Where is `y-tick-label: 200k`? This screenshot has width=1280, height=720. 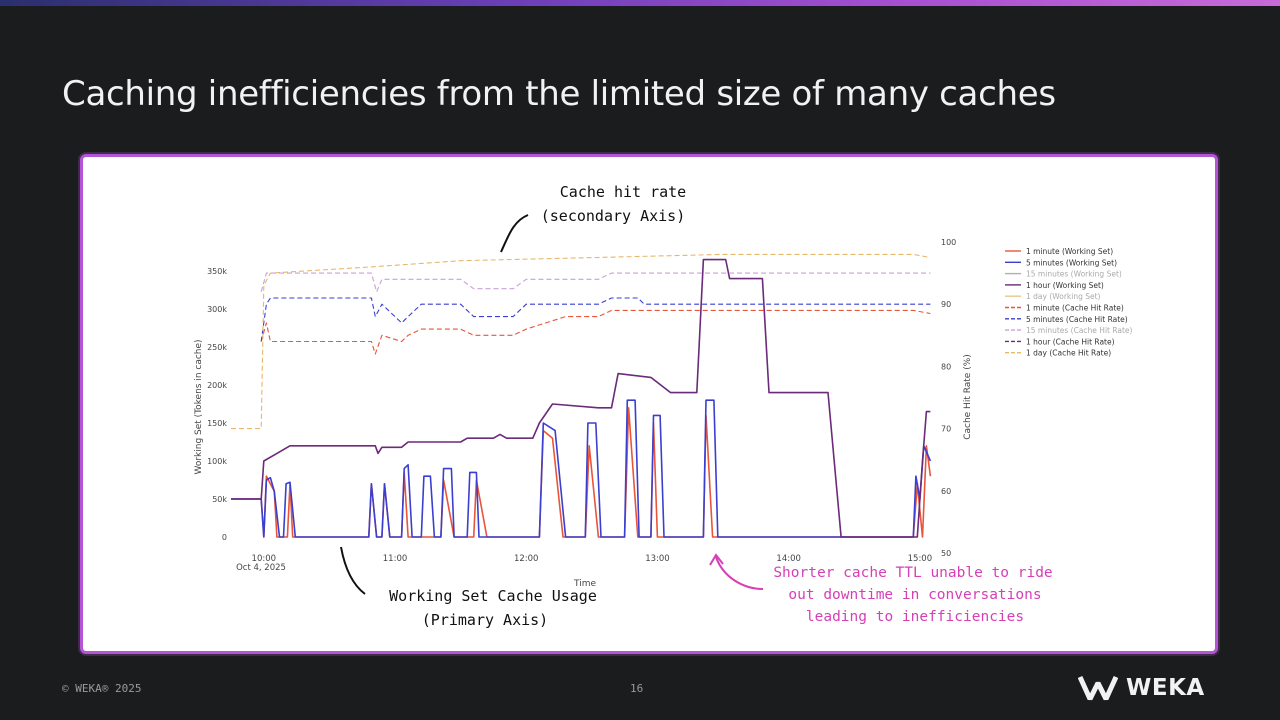
y-tick-label: 200k is located at coordinates (217, 385).